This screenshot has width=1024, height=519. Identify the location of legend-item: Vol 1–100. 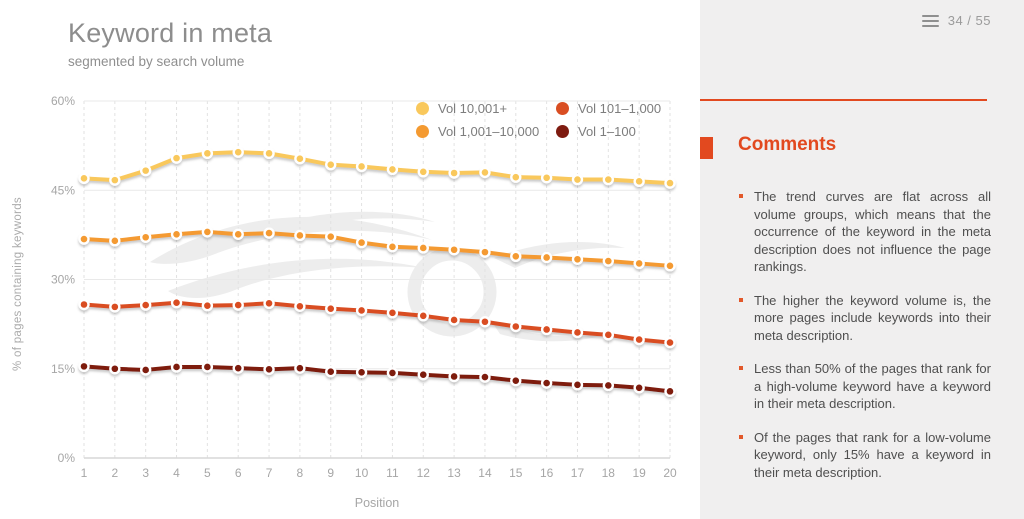
(608, 131).